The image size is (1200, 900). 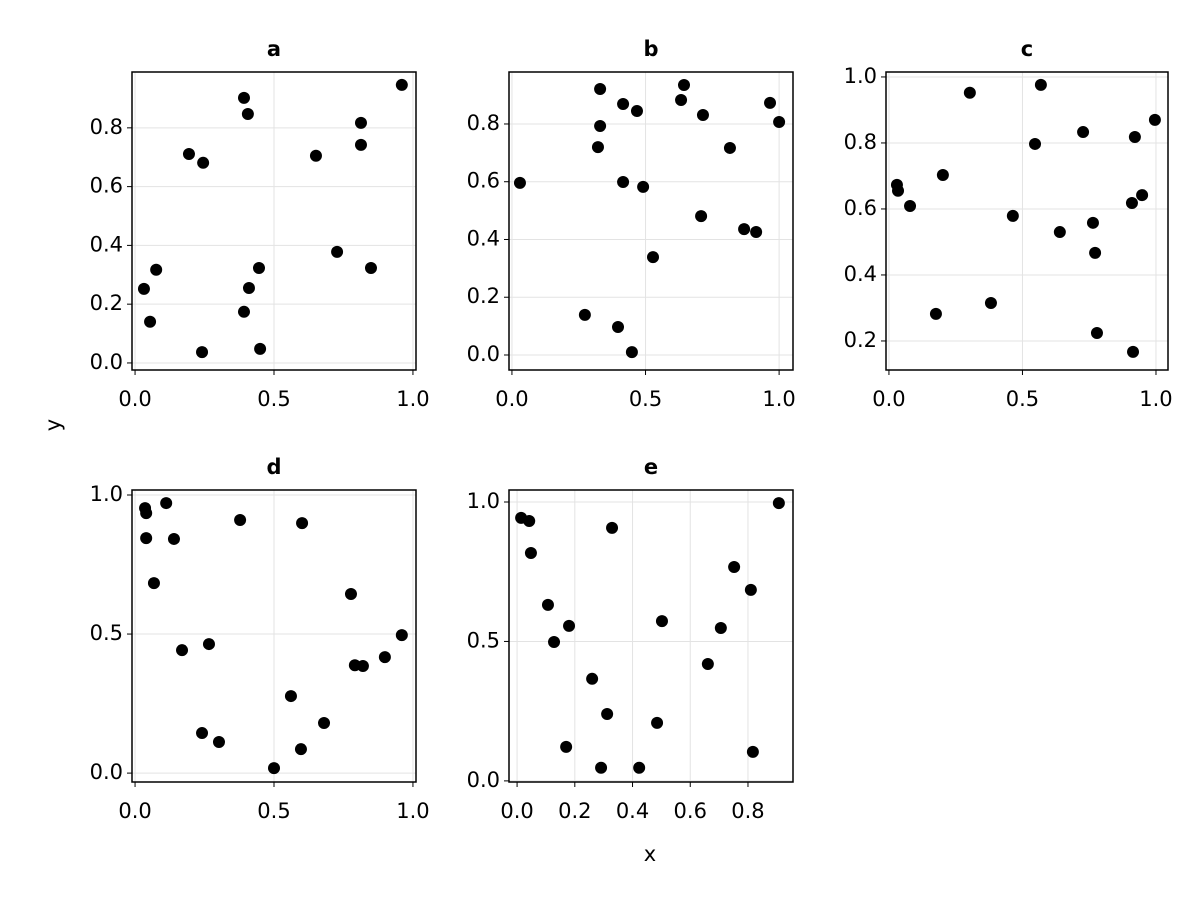 What do you see at coordinates (747, 811) in the screenshot?
I see `x-tick-label: 0.8` at bounding box center [747, 811].